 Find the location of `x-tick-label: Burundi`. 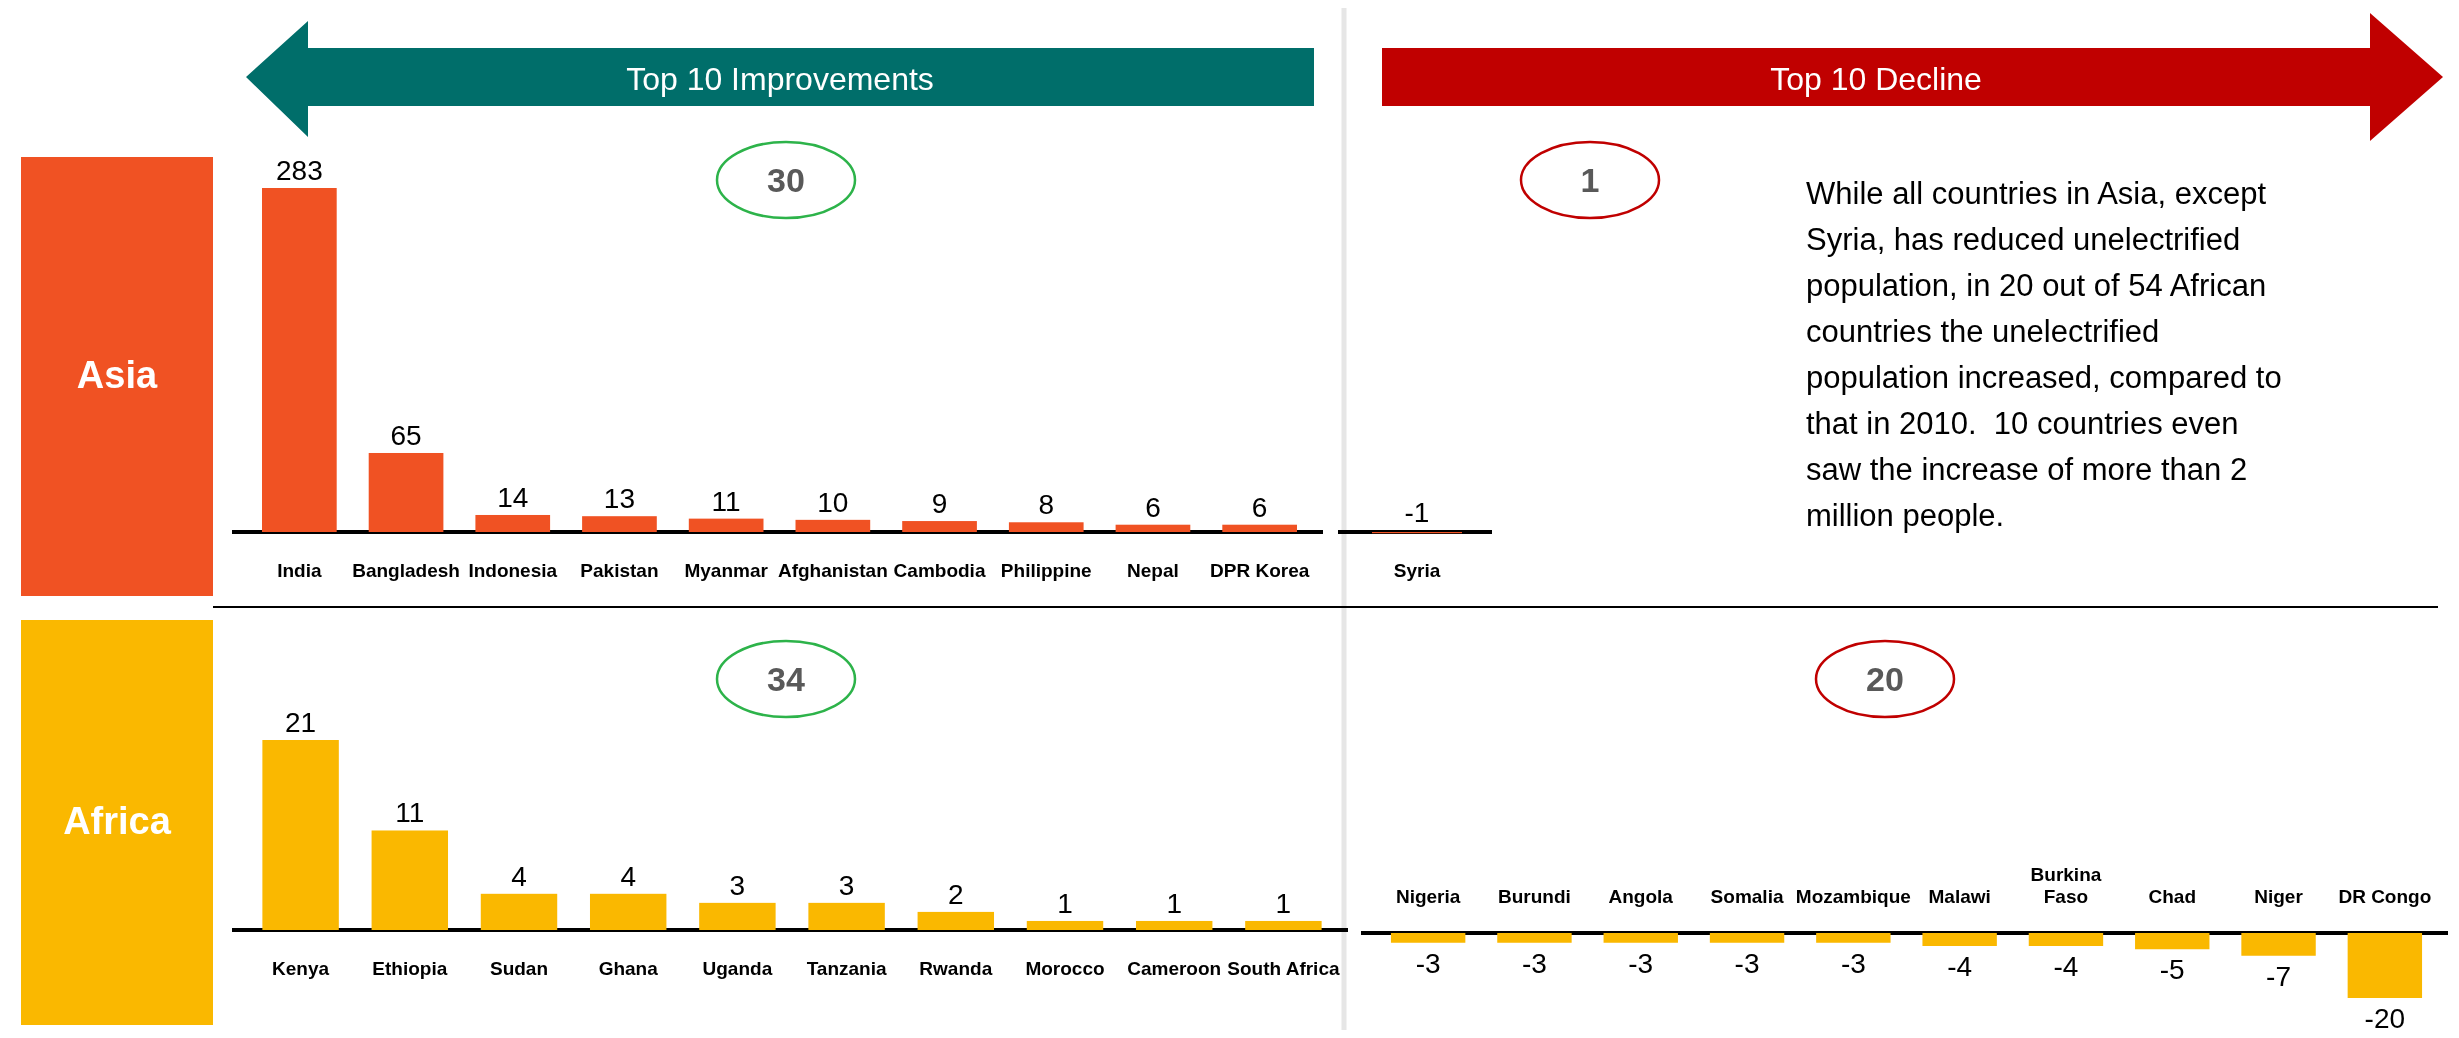

x-tick-label: Burundi is located at coordinates (1534, 896).